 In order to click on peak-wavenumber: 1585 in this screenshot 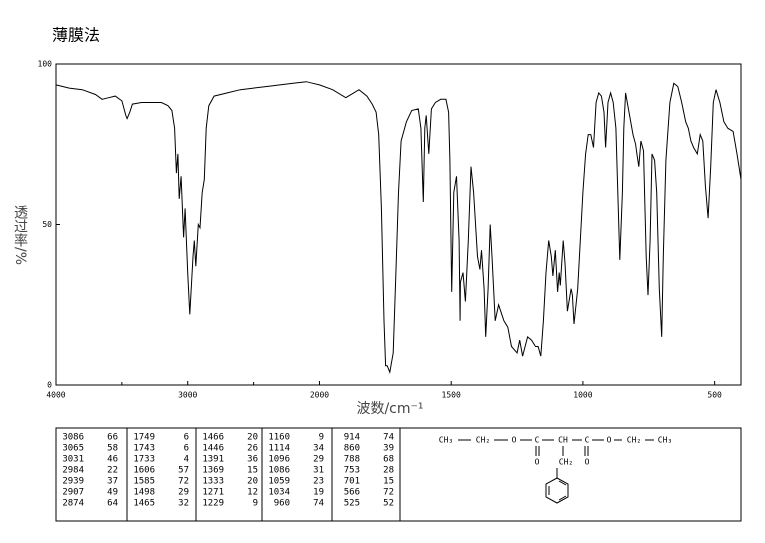, I will do `click(144, 482)`.